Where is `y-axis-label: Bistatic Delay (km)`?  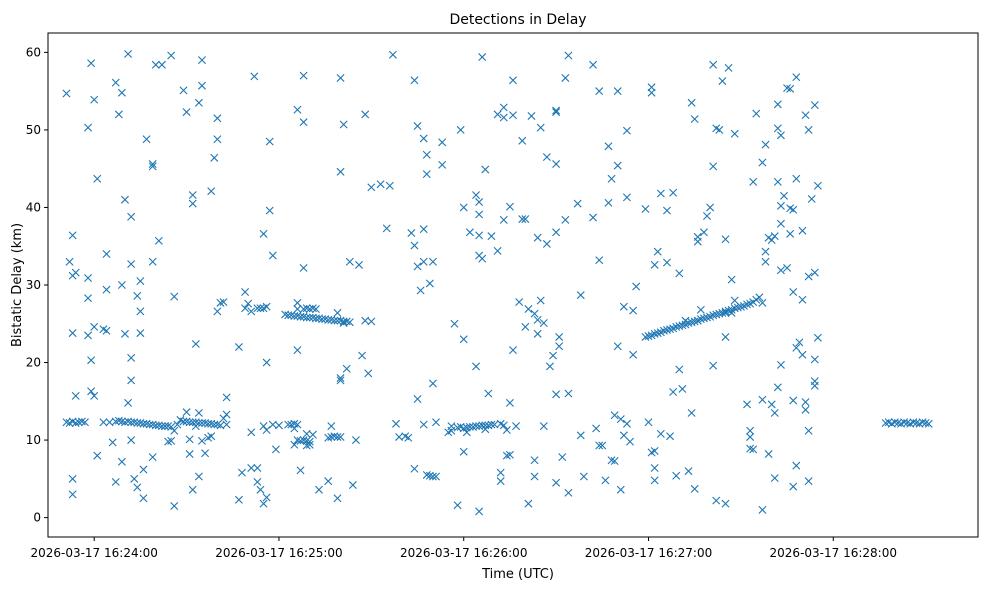 y-axis-label: Bistatic Delay (km) is located at coordinates (17, 285).